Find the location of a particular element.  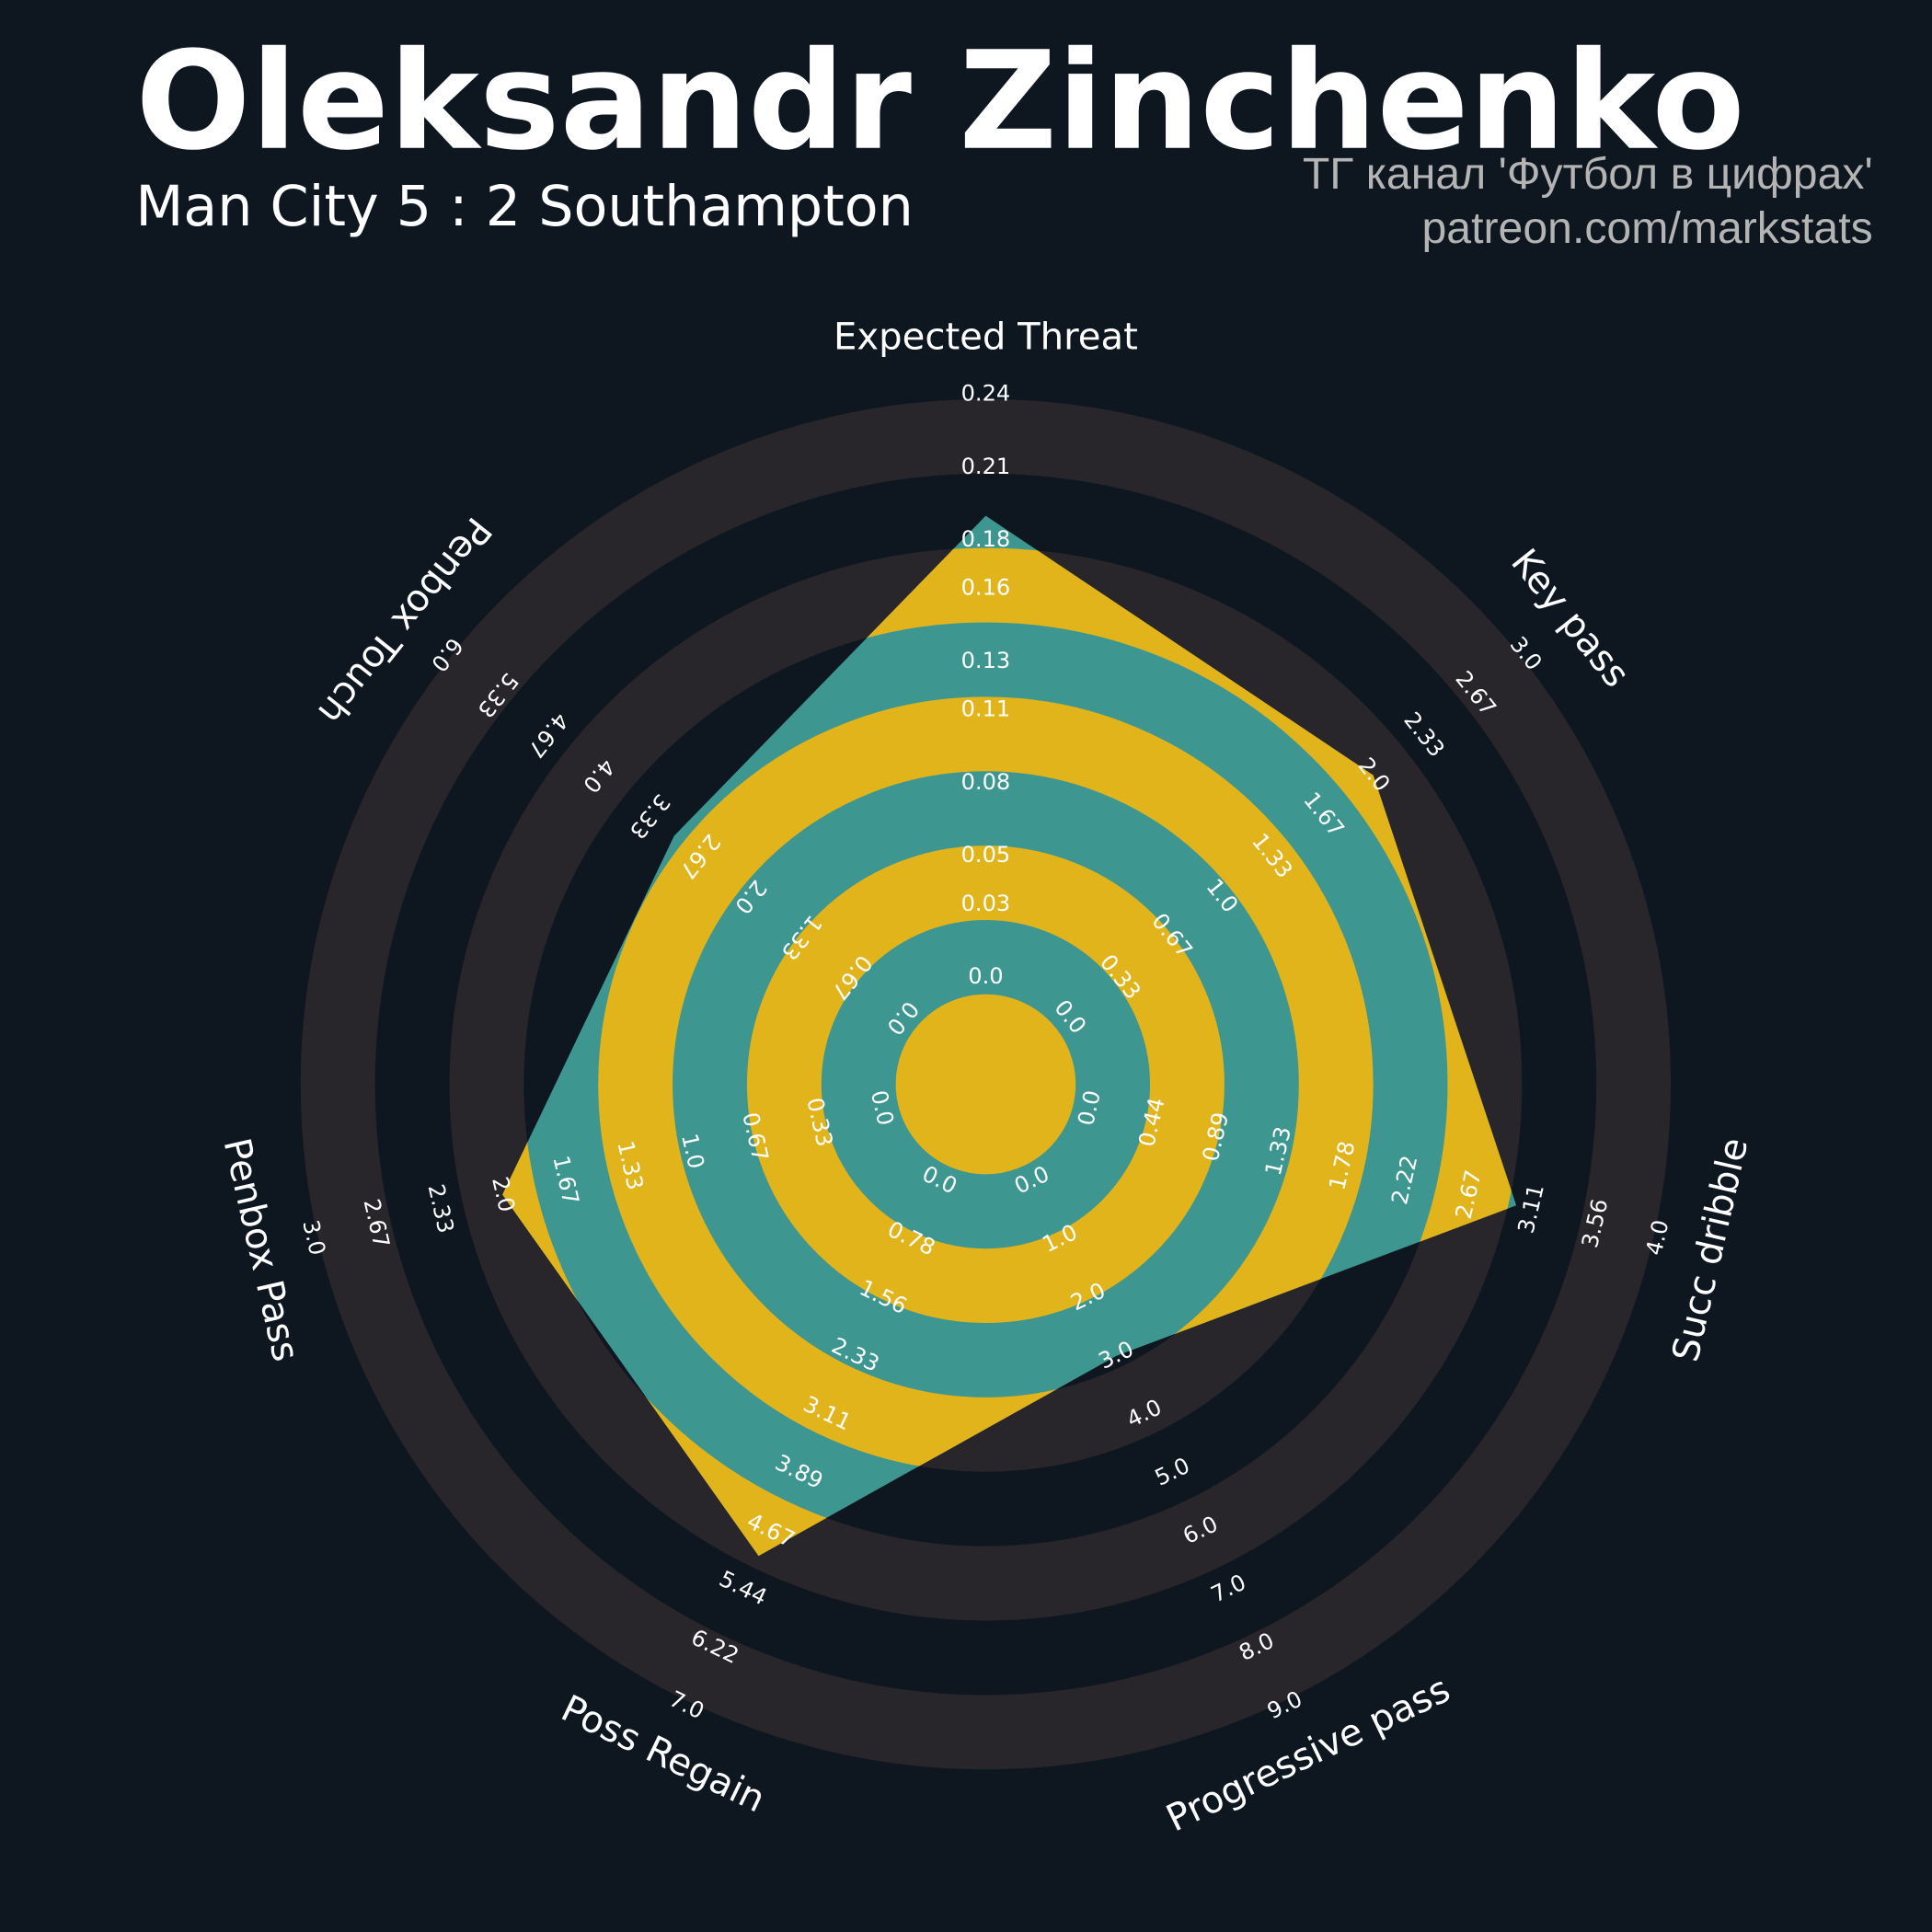

chart-title: Oleksandr Zinchenko is located at coordinates (939, 101).